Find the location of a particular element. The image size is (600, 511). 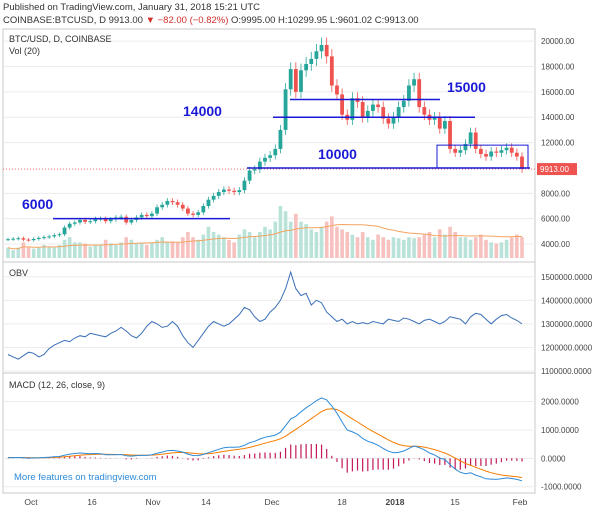

tradingview-watermark: More features on tradingview.com is located at coordinates (85, 477).